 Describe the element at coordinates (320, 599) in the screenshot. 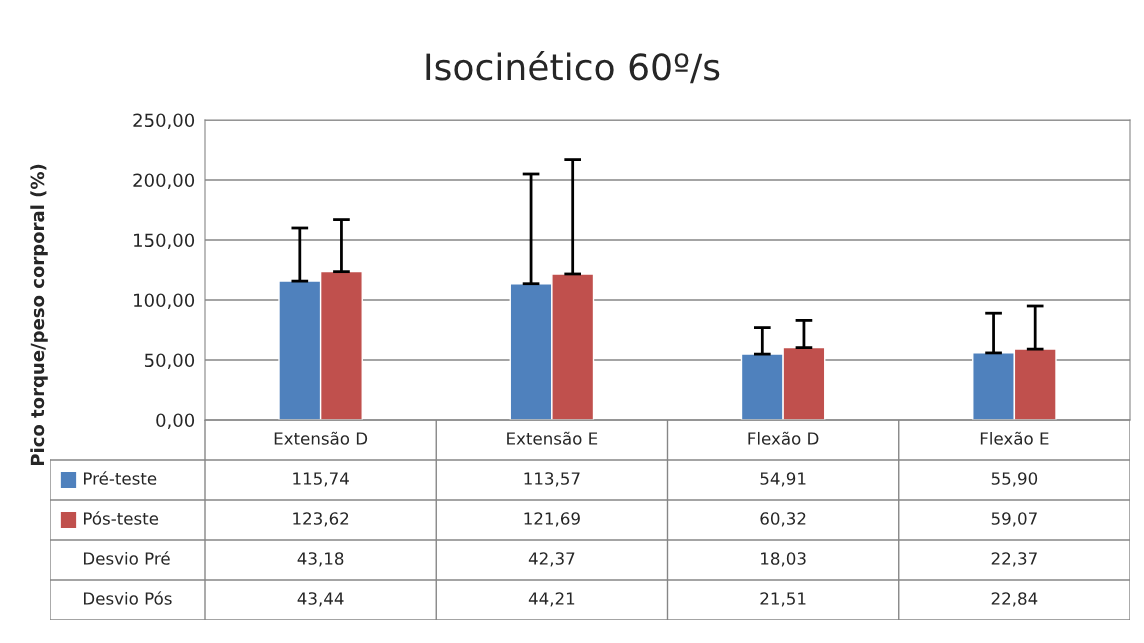

I see `text: 43,44` at that location.